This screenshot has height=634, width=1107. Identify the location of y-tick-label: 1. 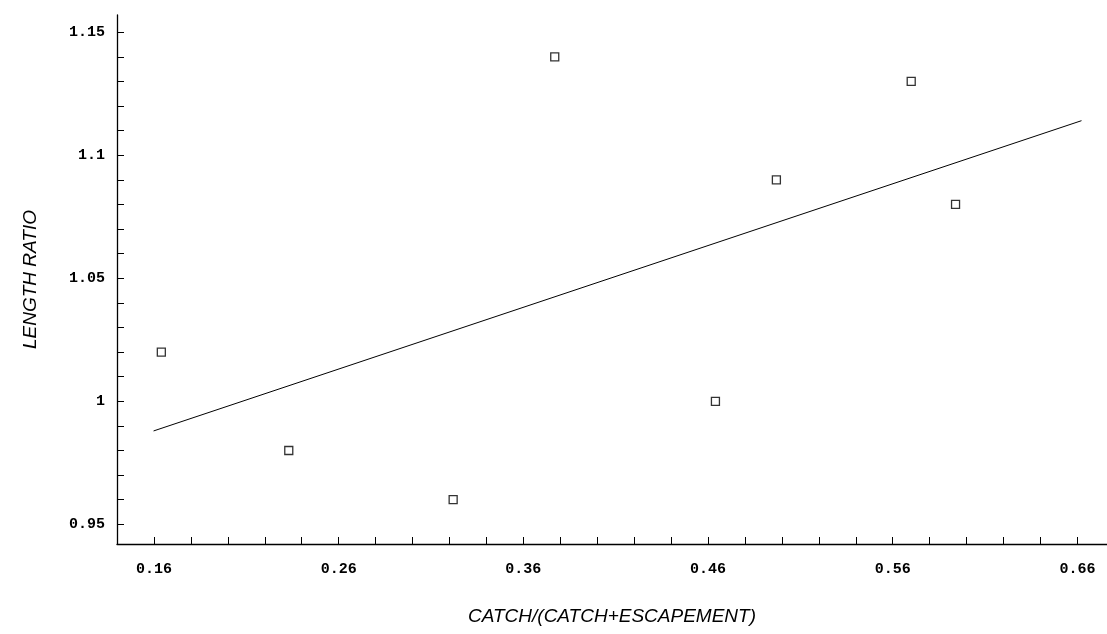
(100, 401).